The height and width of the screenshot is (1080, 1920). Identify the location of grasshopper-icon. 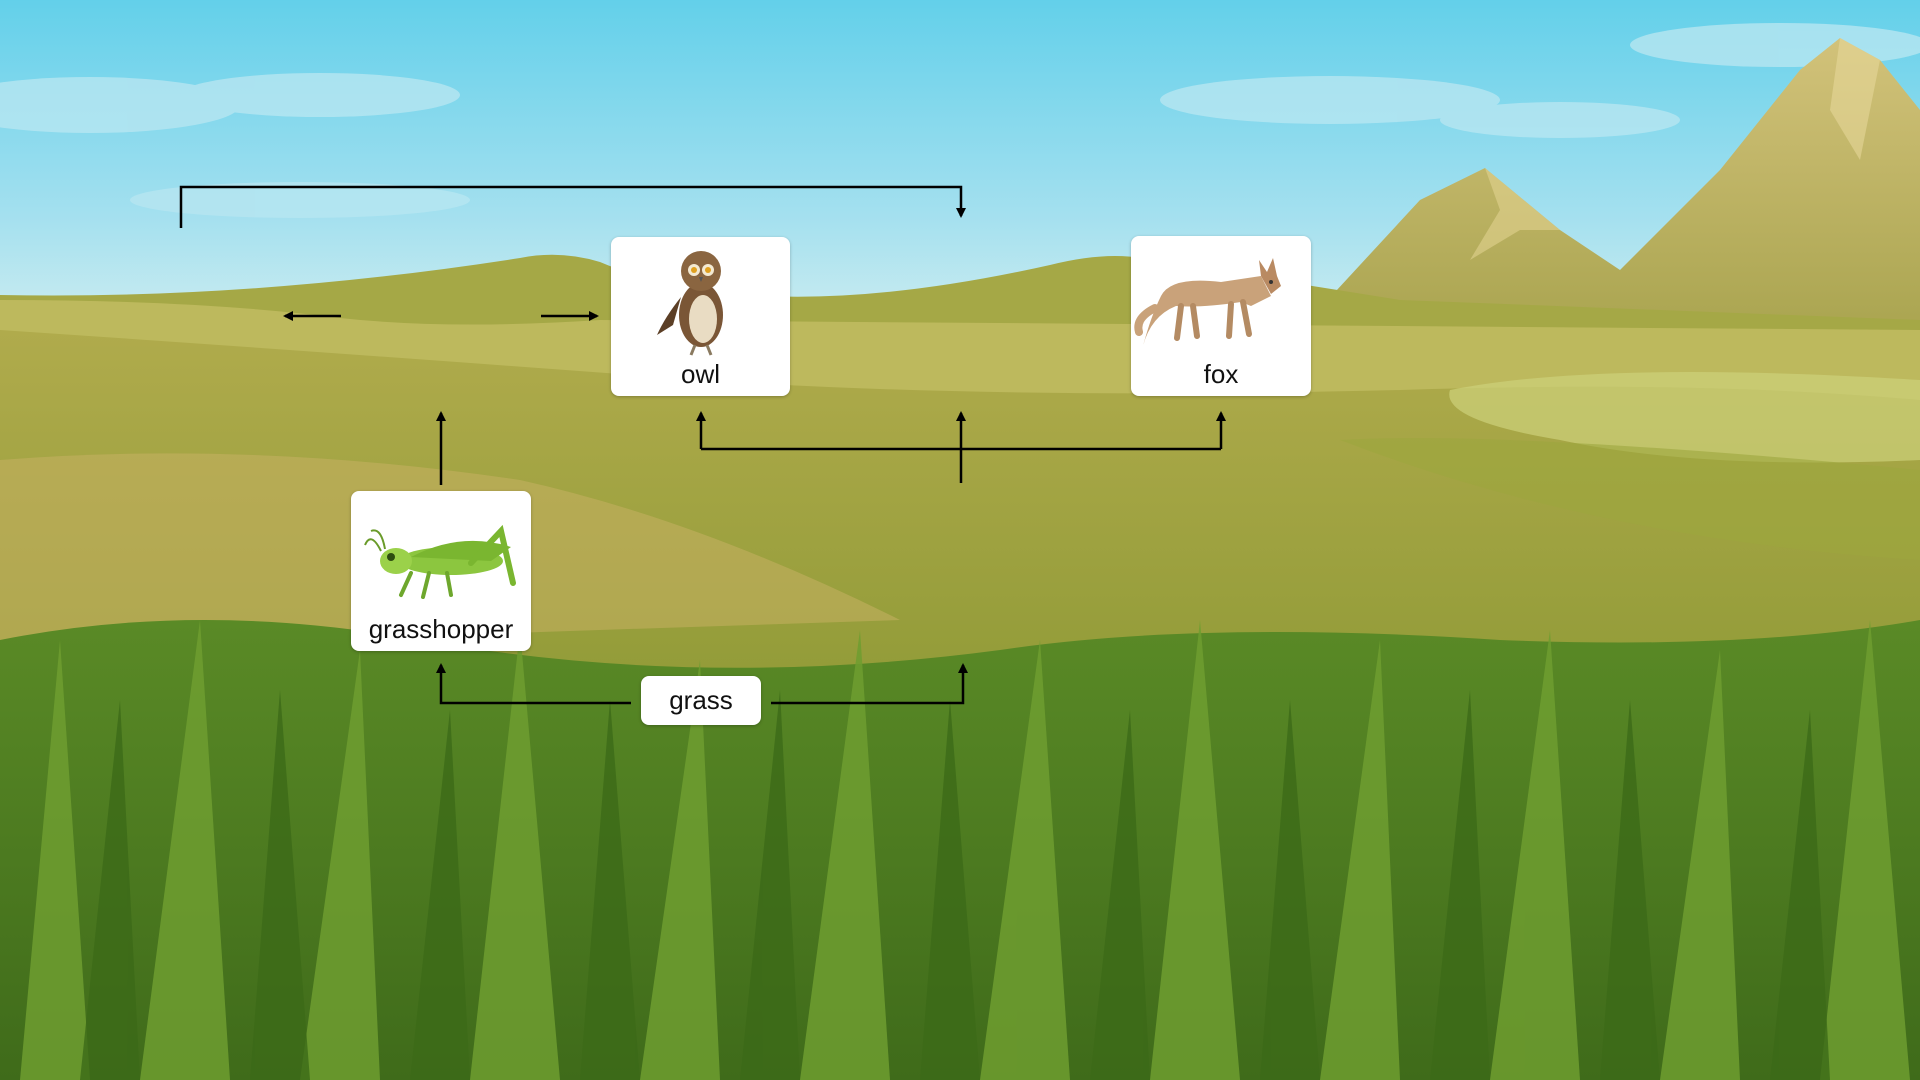
(440, 561).